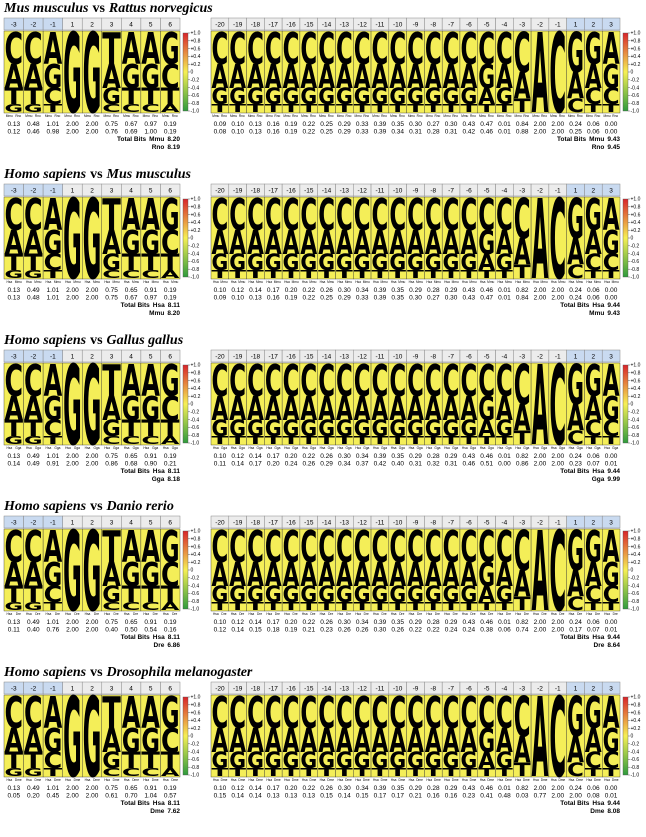  What do you see at coordinates (327, 25) in the screenshot?
I see `position-label: -14` at bounding box center [327, 25].